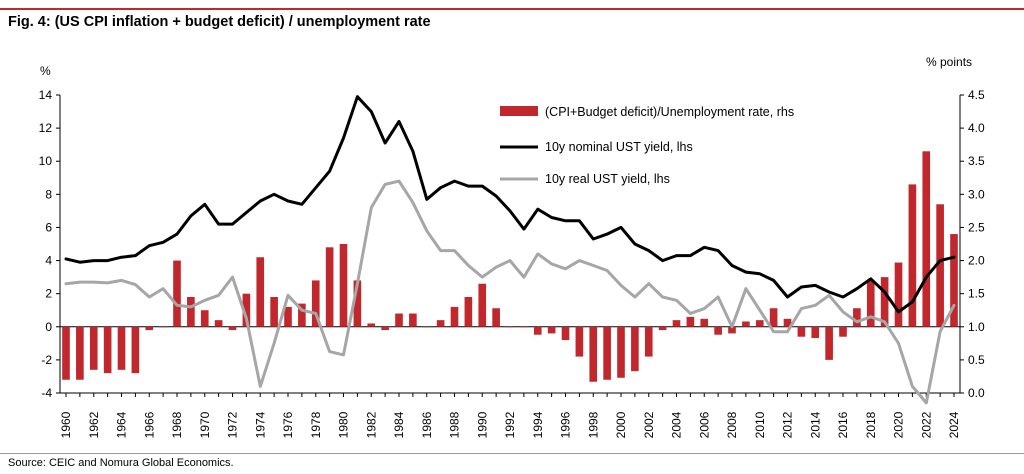  What do you see at coordinates (344, 424) in the screenshot?
I see `x-tick-label: 1980` at bounding box center [344, 424].